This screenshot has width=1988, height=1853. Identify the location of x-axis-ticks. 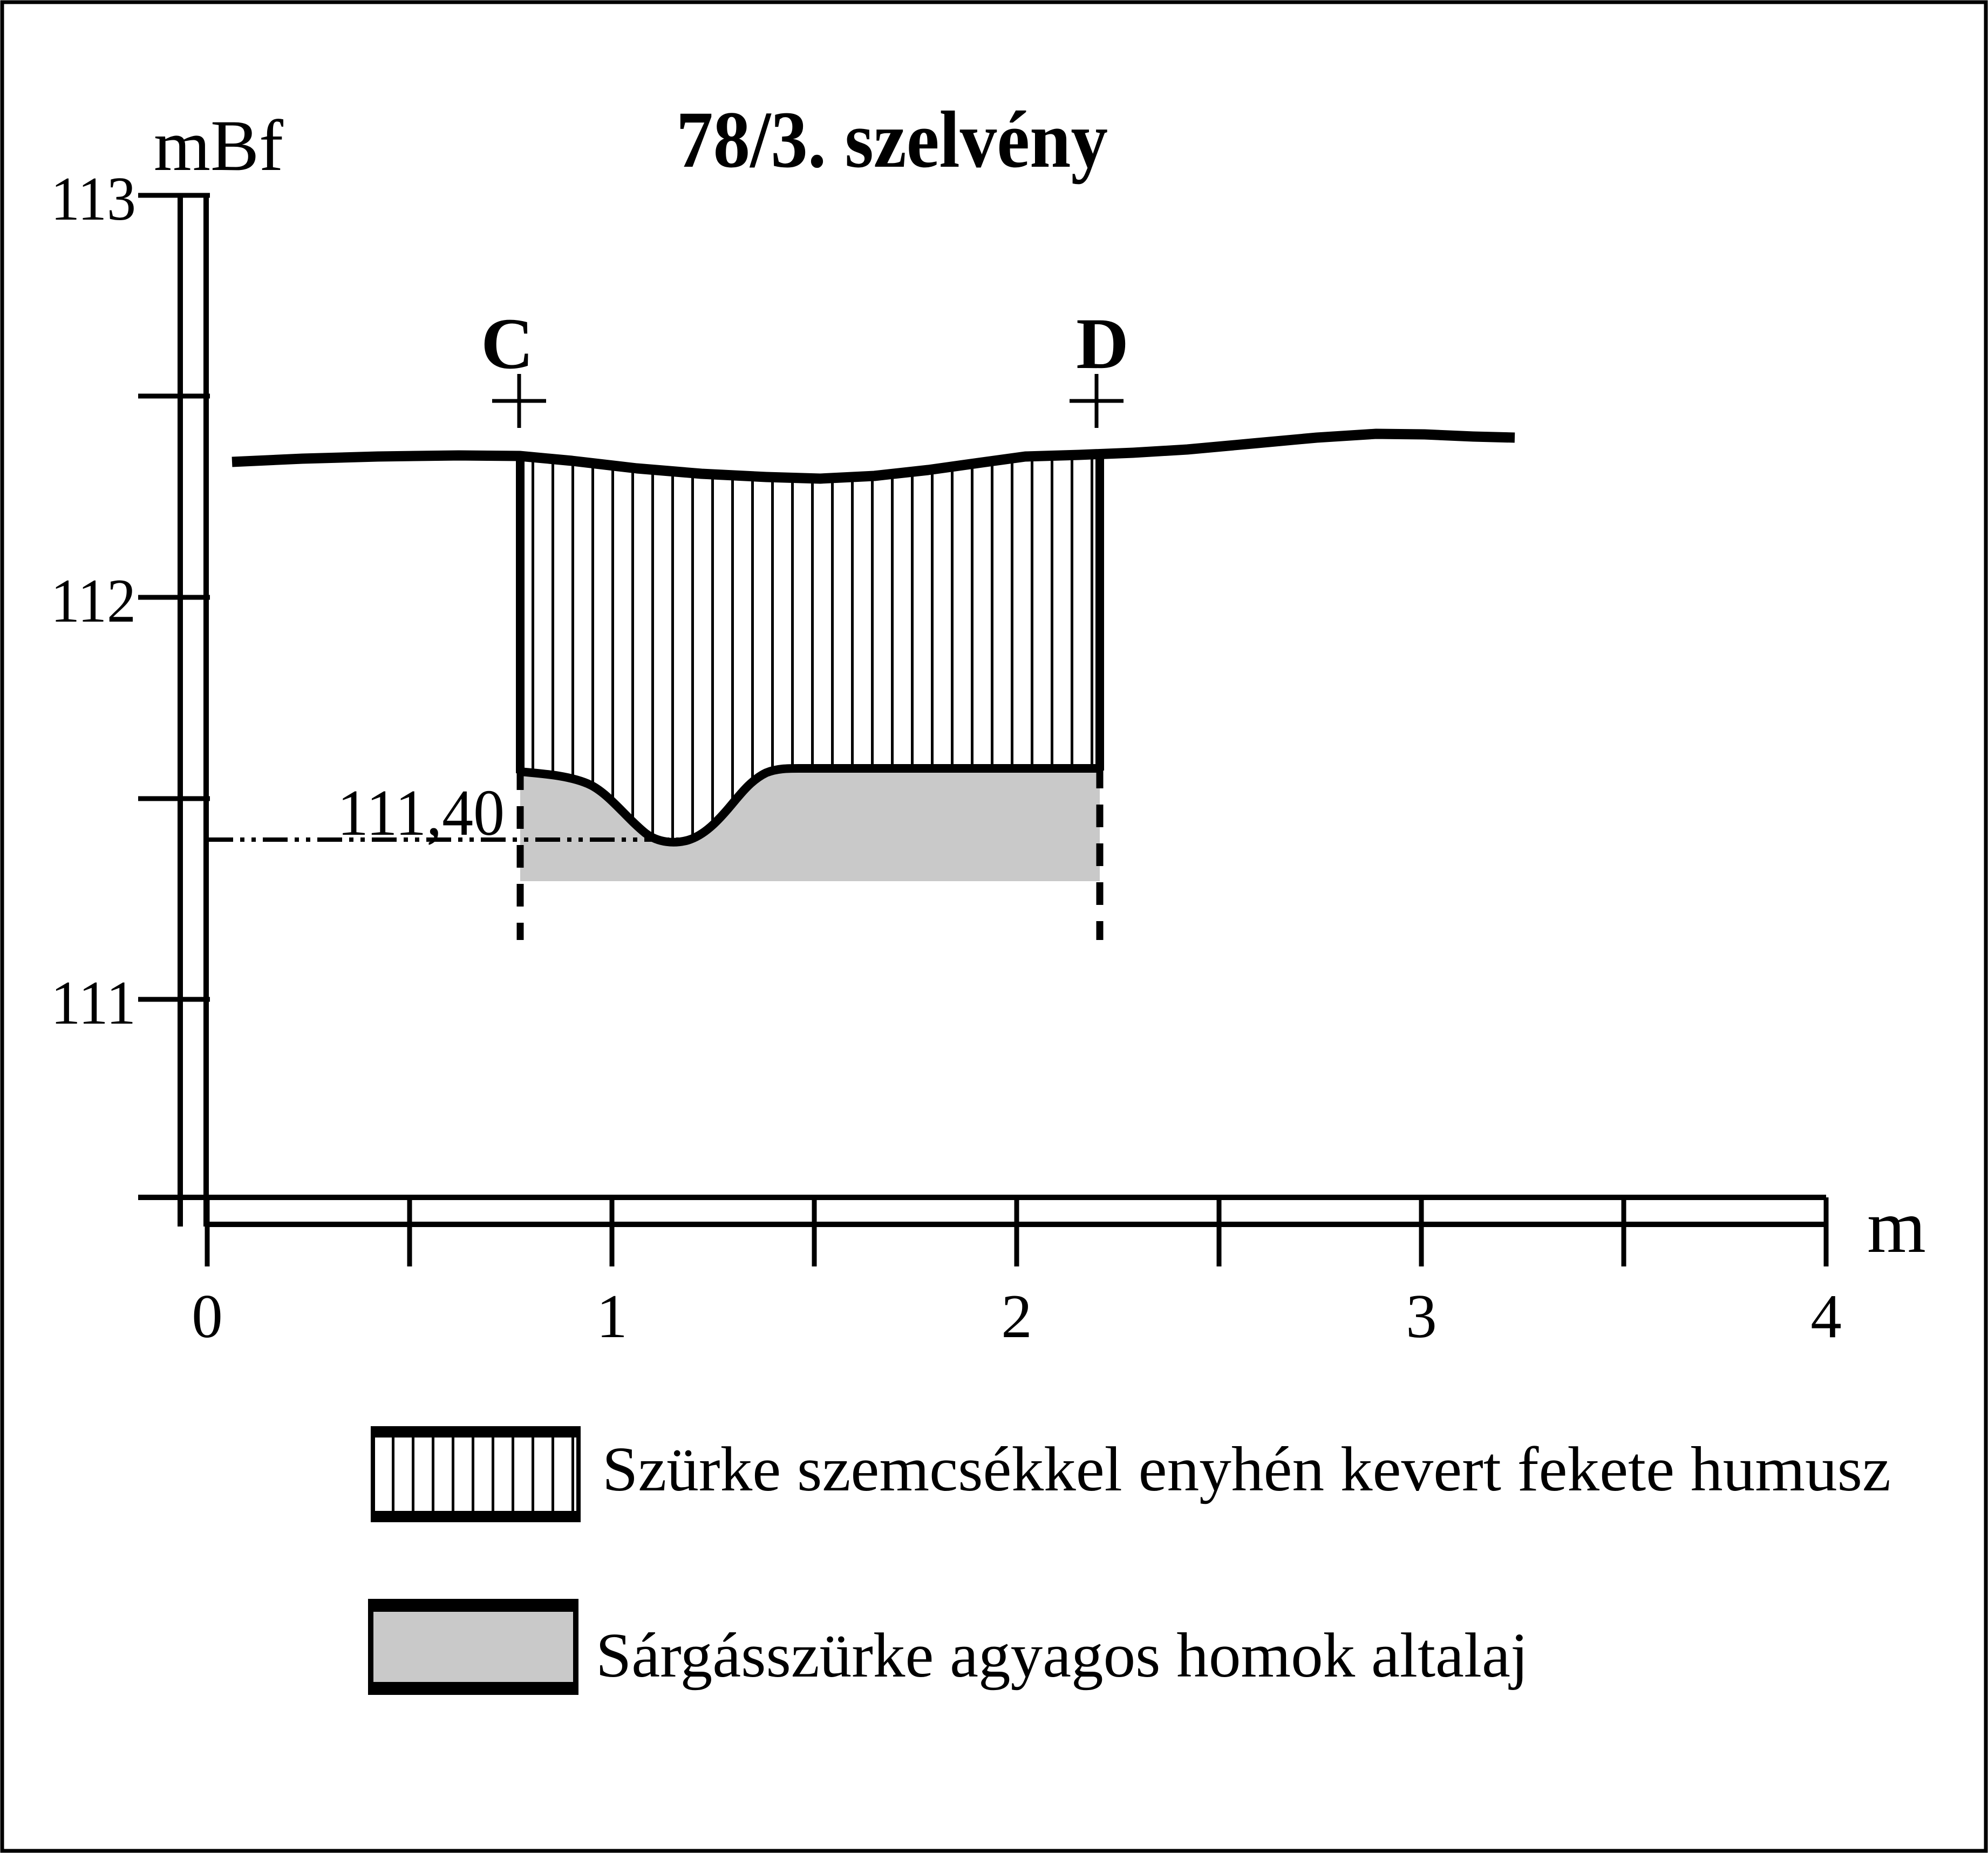
(1017, 1231).